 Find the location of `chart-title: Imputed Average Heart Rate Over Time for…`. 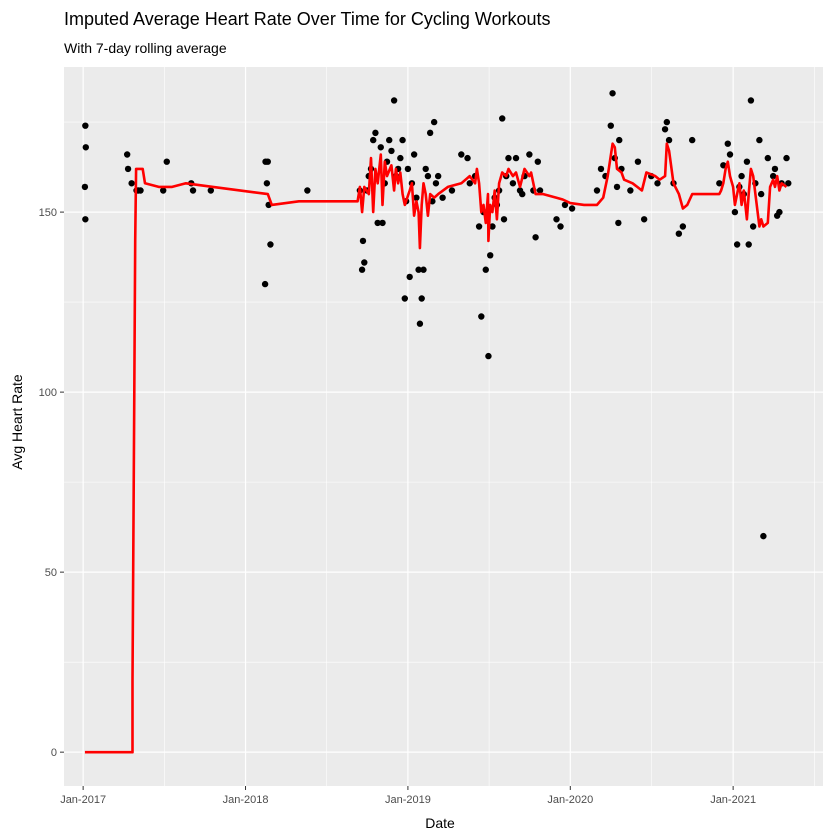

chart-title: Imputed Average Heart Rate Over Time for… is located at coordinates (307, 19).